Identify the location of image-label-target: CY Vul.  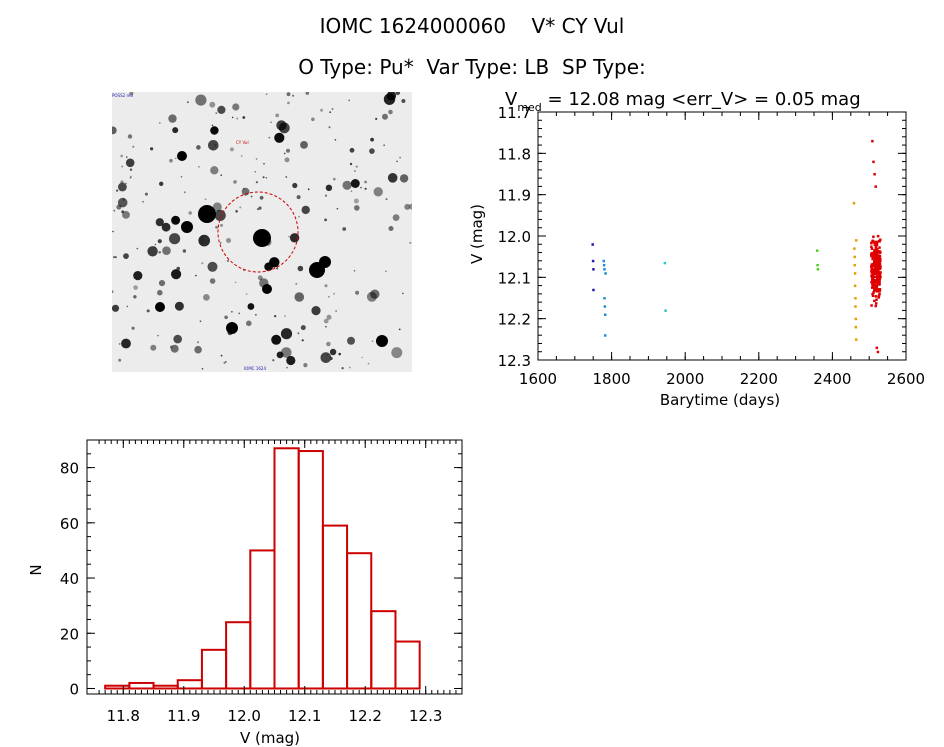
(242, 142).